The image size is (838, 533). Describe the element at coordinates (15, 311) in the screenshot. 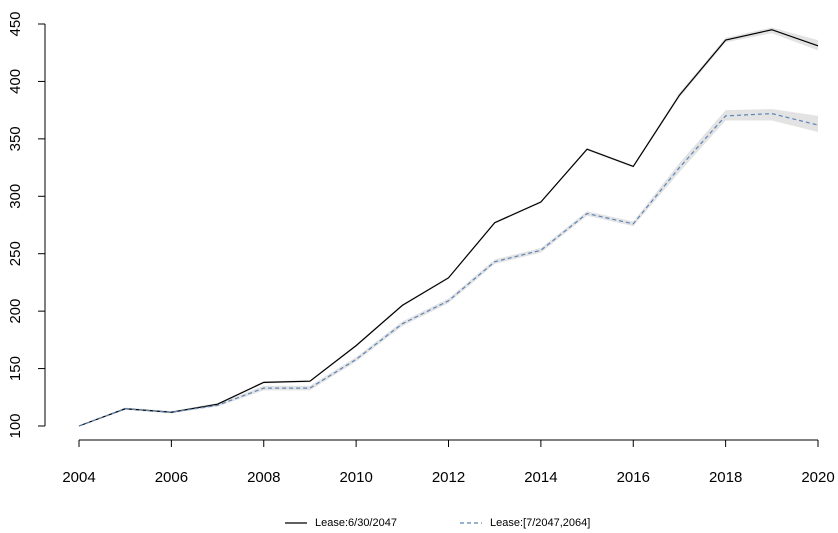

I see `y-tick-label: 200` at that location.